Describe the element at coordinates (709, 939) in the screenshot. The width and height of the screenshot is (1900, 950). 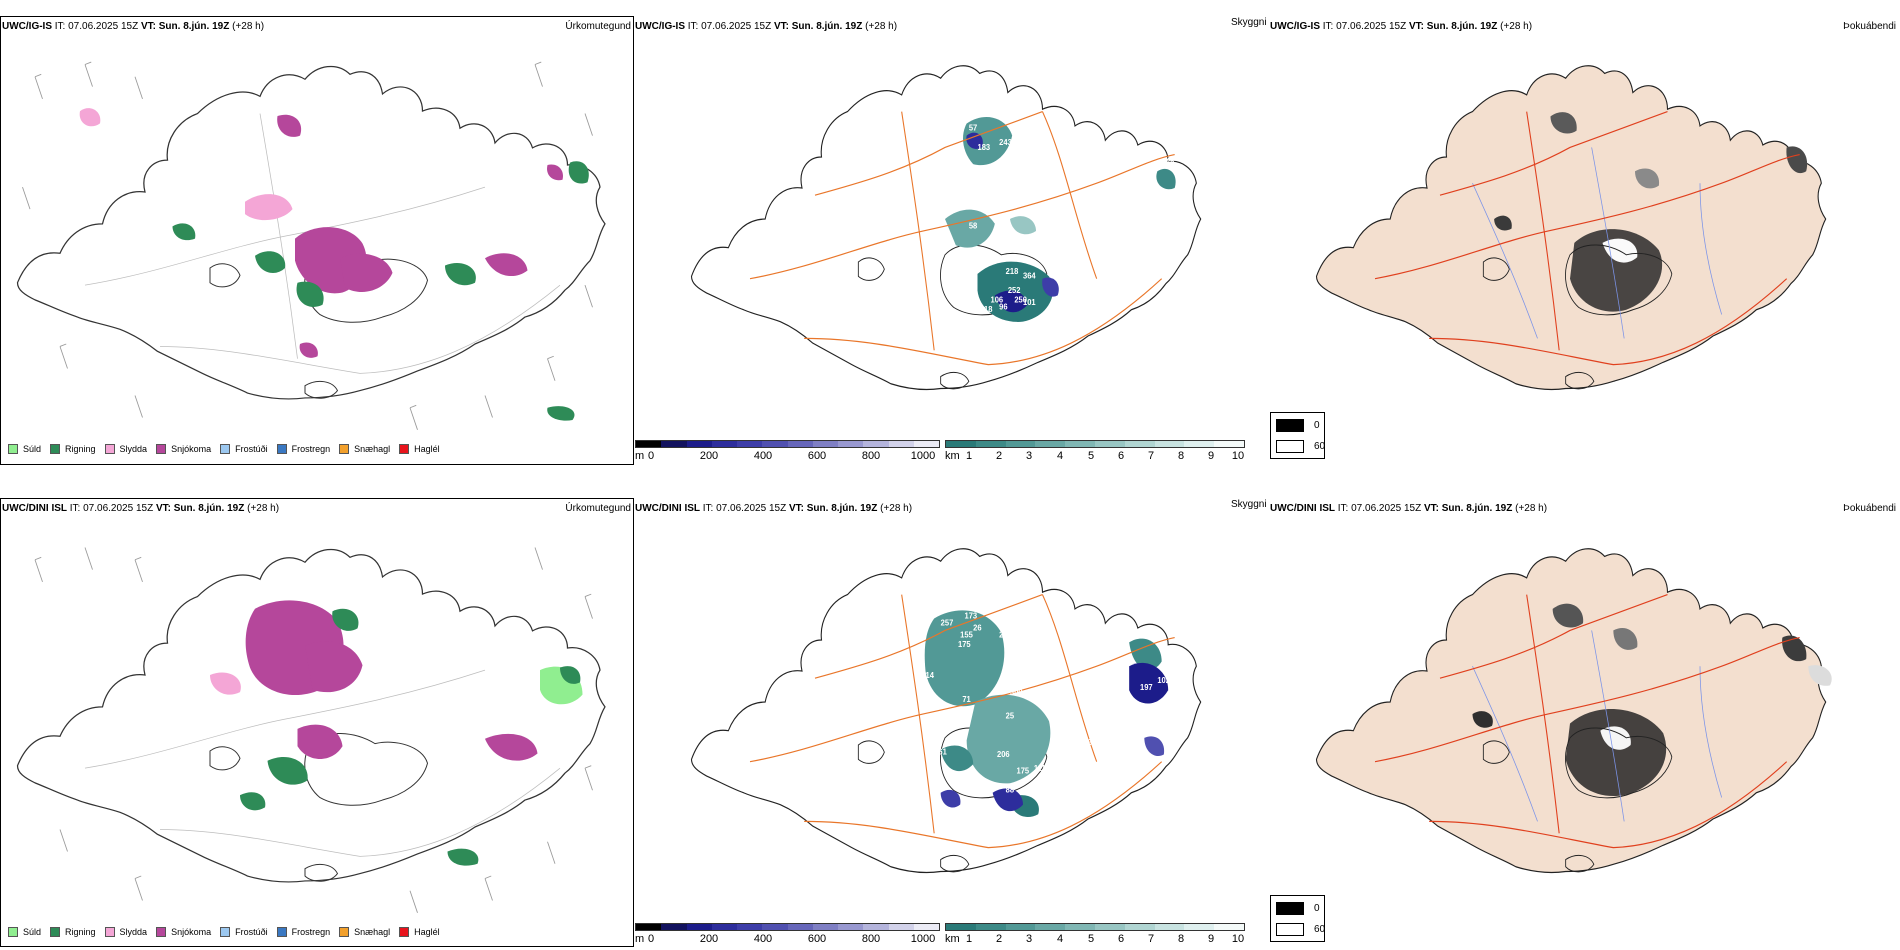
I see `ceiling-tick: 200` at that location.